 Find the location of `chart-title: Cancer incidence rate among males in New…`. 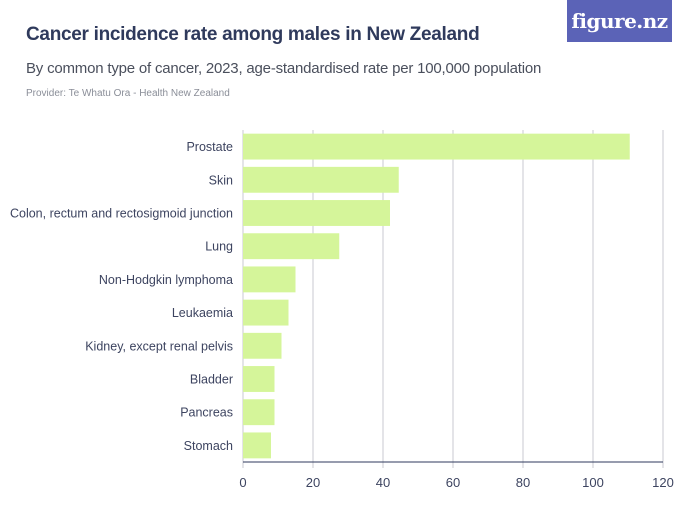

chart-title: Cancer incidence rate among males in New… is located at coordinates (253, 34).